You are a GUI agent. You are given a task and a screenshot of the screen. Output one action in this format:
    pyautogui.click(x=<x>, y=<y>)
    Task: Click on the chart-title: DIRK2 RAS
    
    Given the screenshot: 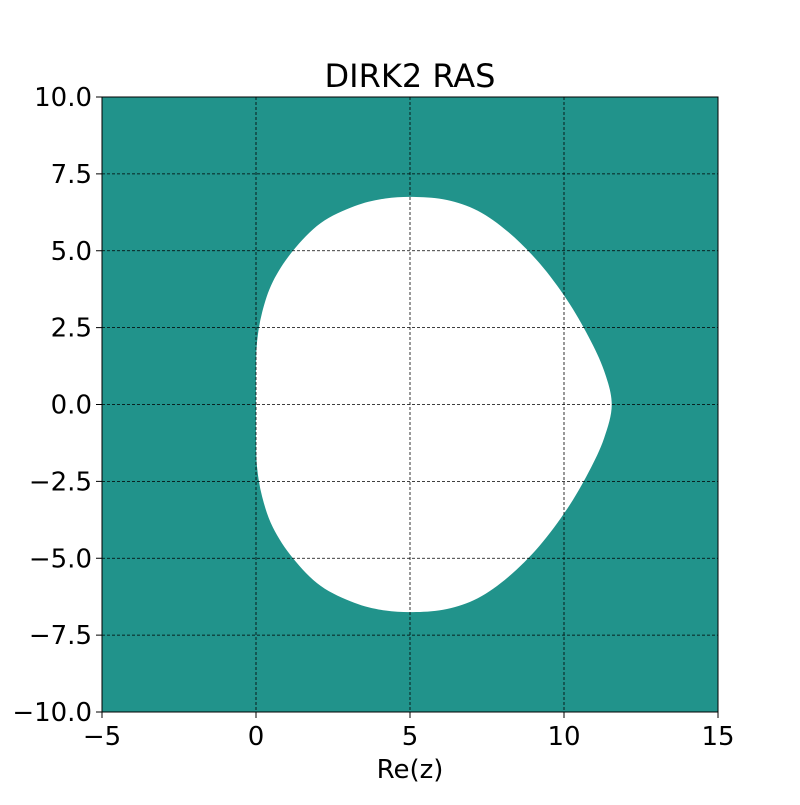 What is the action you would take?
    pyautogui.click(x=410, y=76)
    